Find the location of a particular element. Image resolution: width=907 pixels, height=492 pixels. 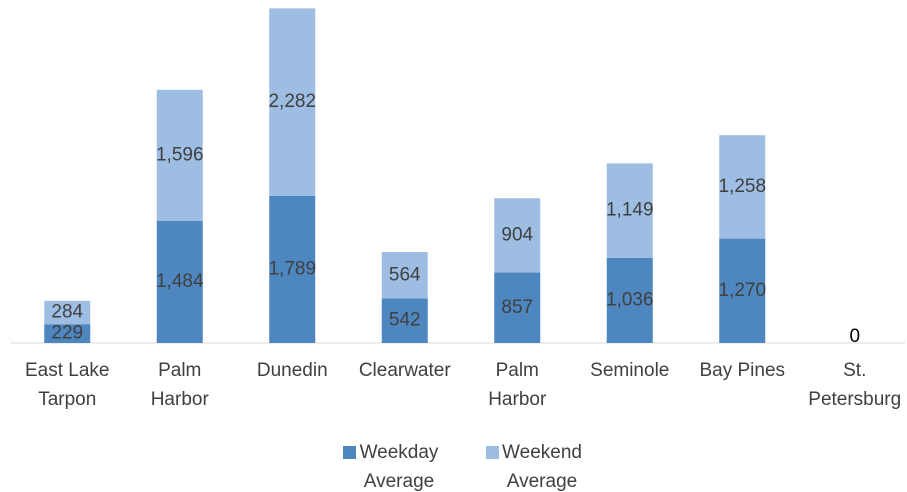

x-tick-label: East Lake Tarpon is located at coordinates (67, 385).